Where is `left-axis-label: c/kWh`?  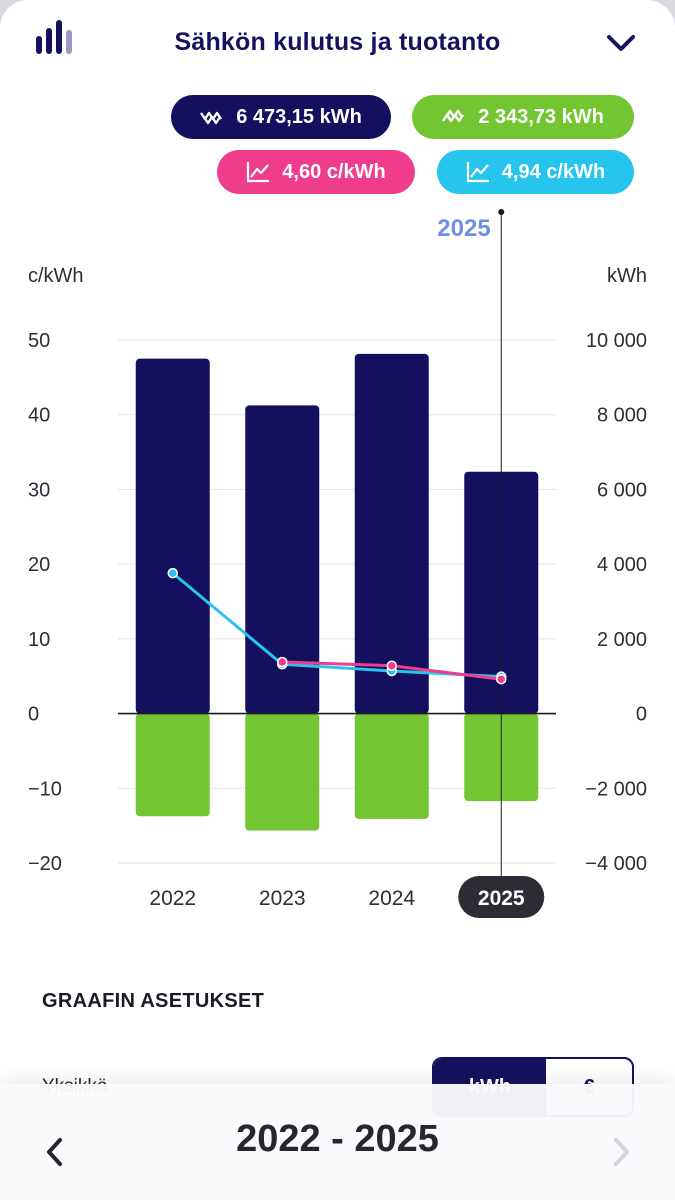 left-axis-label: c/kWh is located at coordinates (56, 276).